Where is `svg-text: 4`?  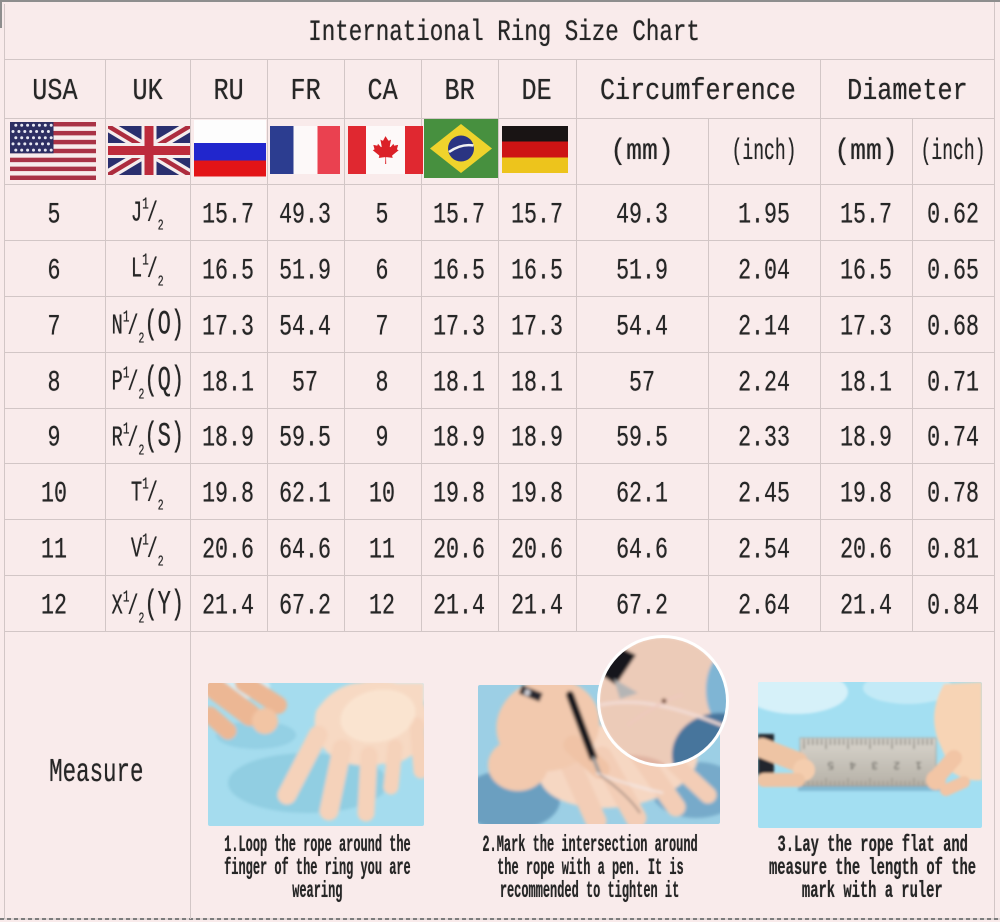
svg-text: 4 is located at coordinates (852, 764).